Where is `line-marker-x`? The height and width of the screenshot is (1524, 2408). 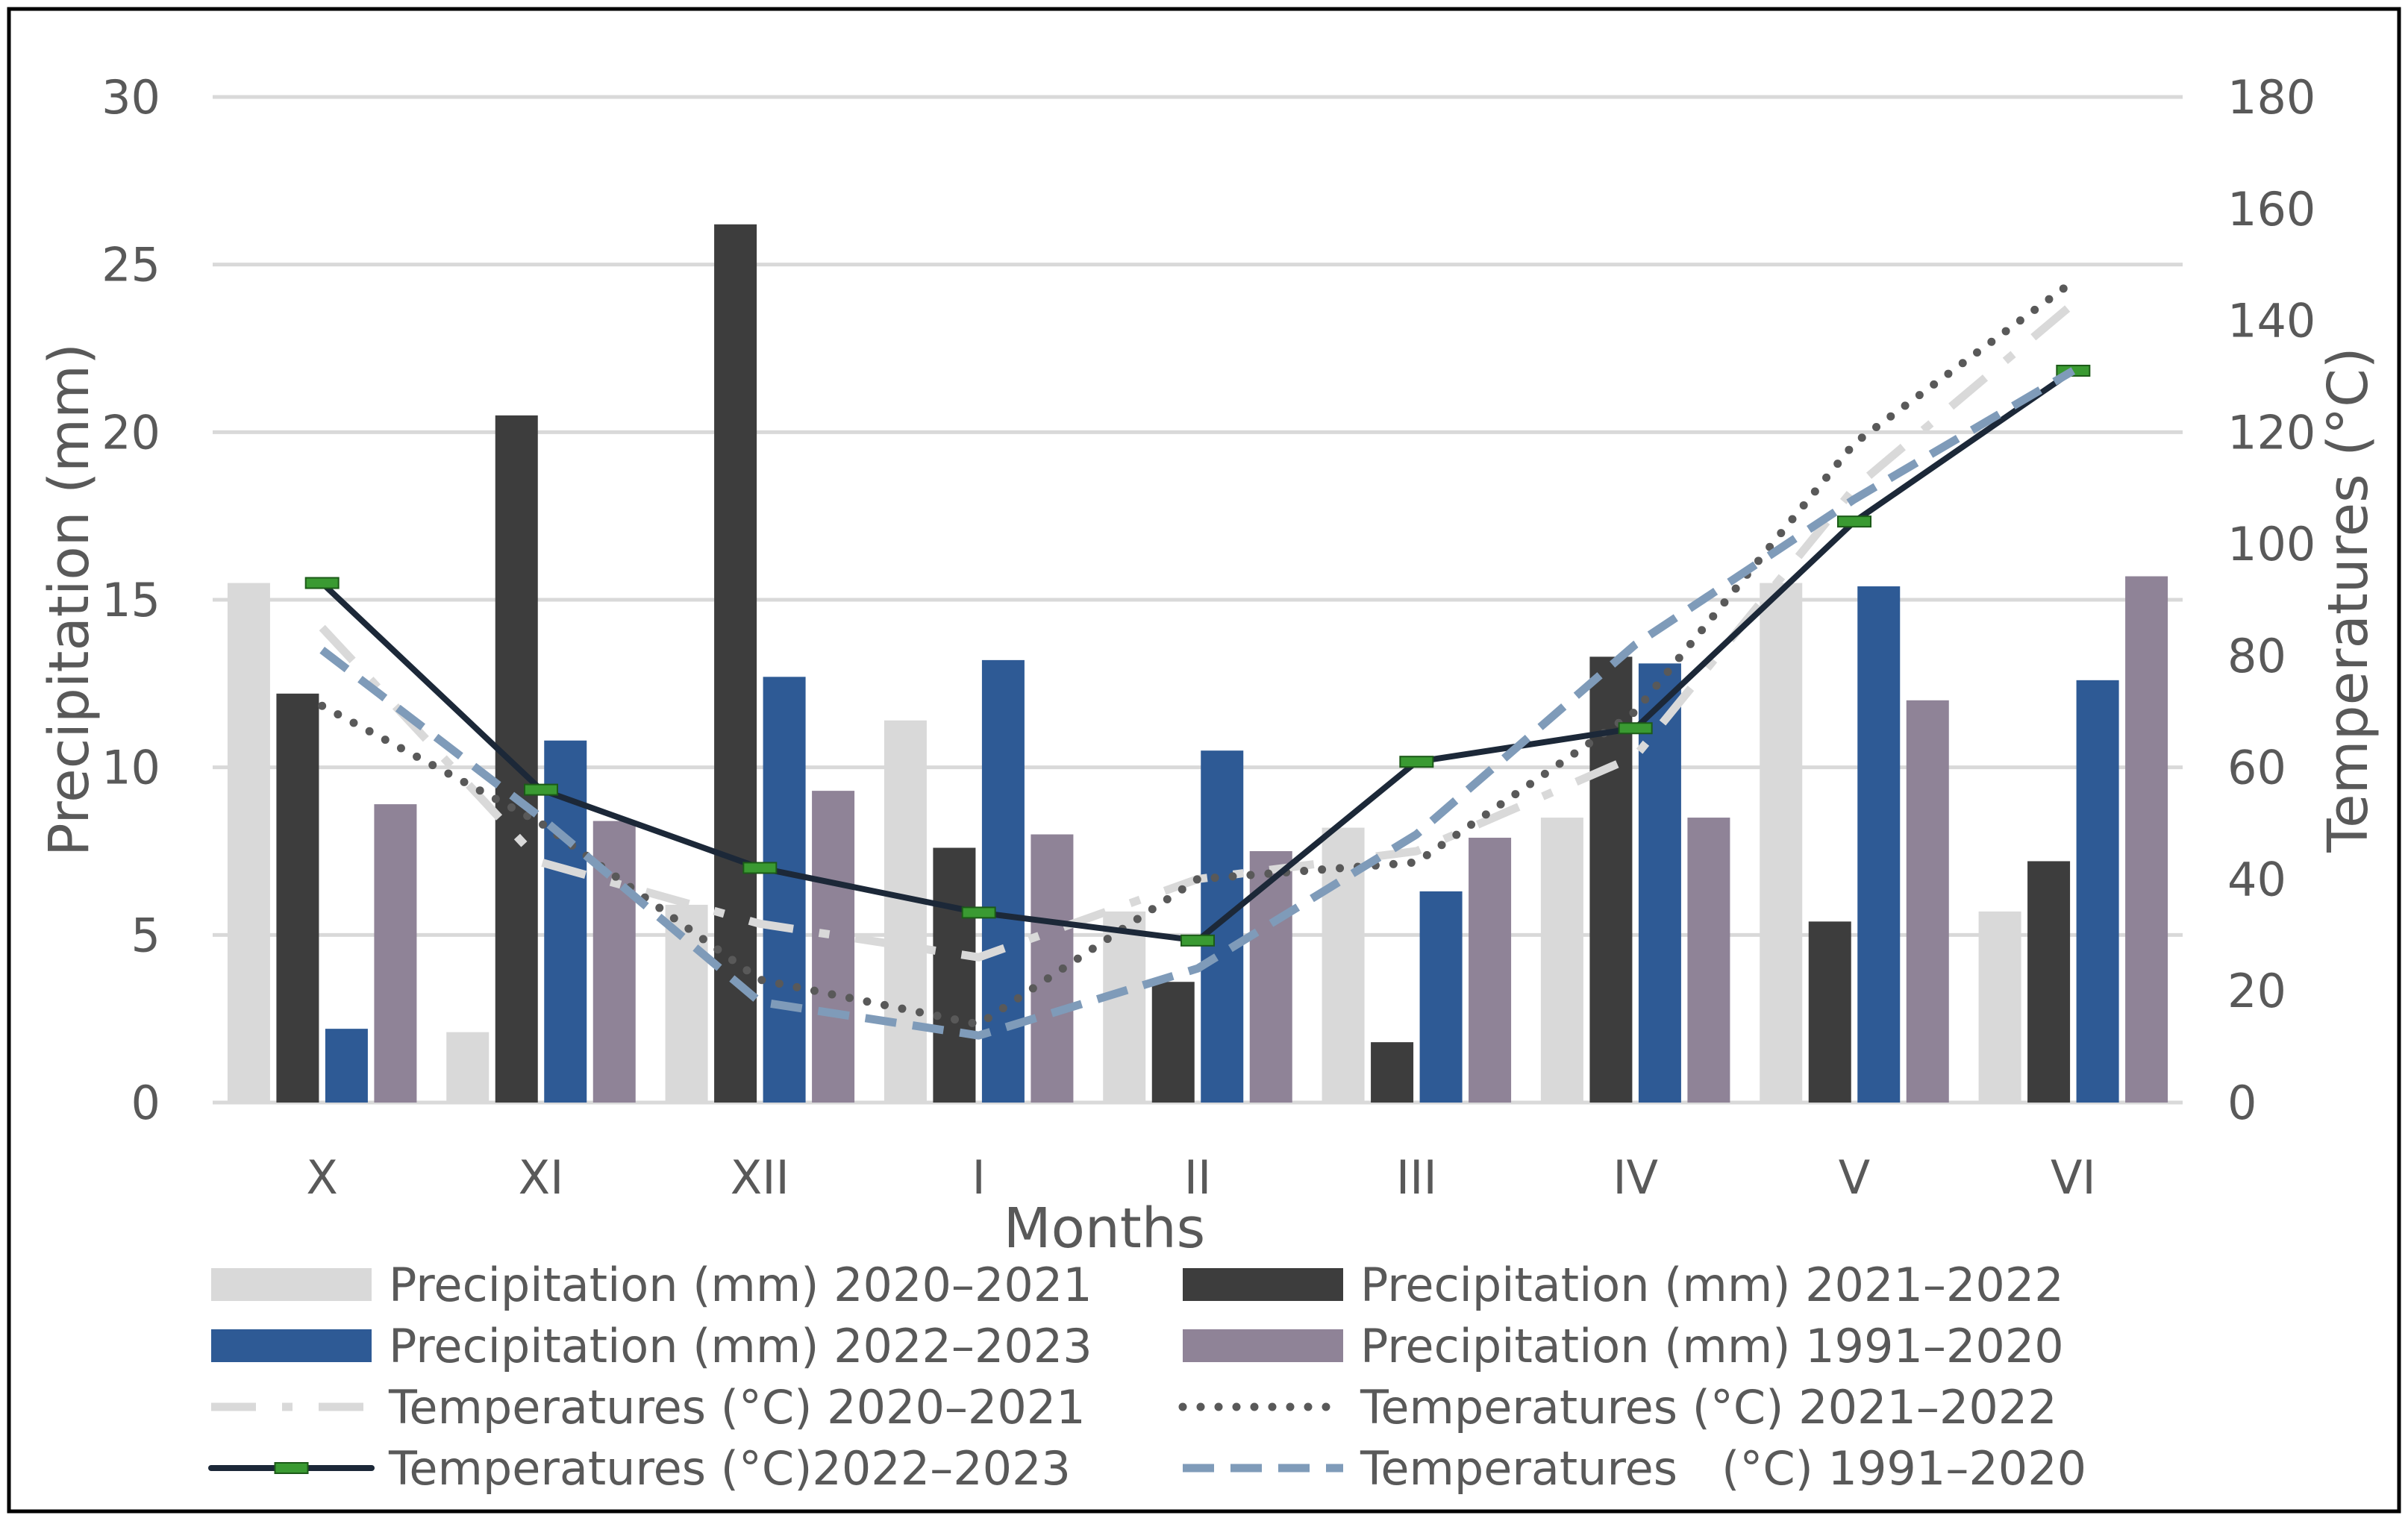 line-marker-x is located at coordinates (322, 583).